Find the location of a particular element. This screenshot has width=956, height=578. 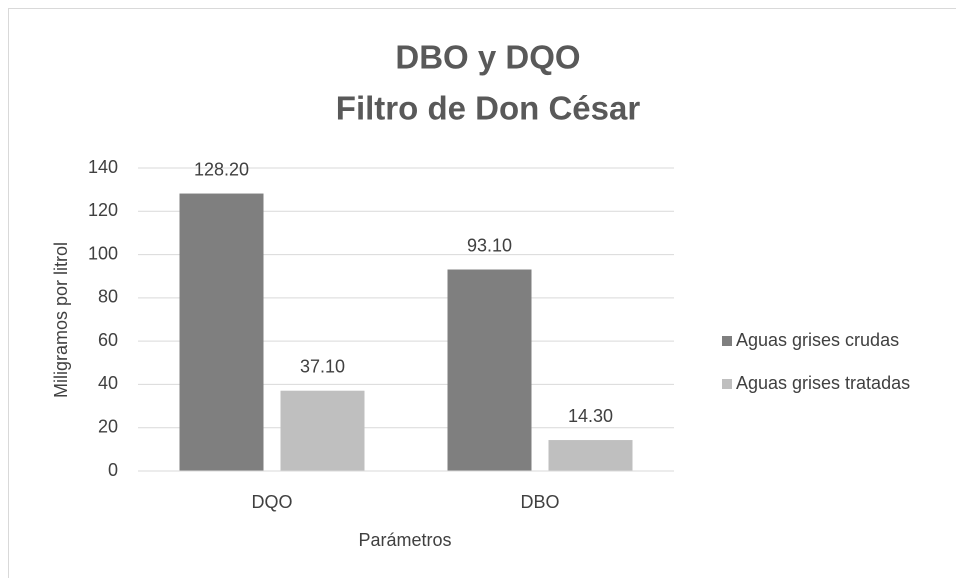

data-label: 128.20 is located at coordinates (221, 169).